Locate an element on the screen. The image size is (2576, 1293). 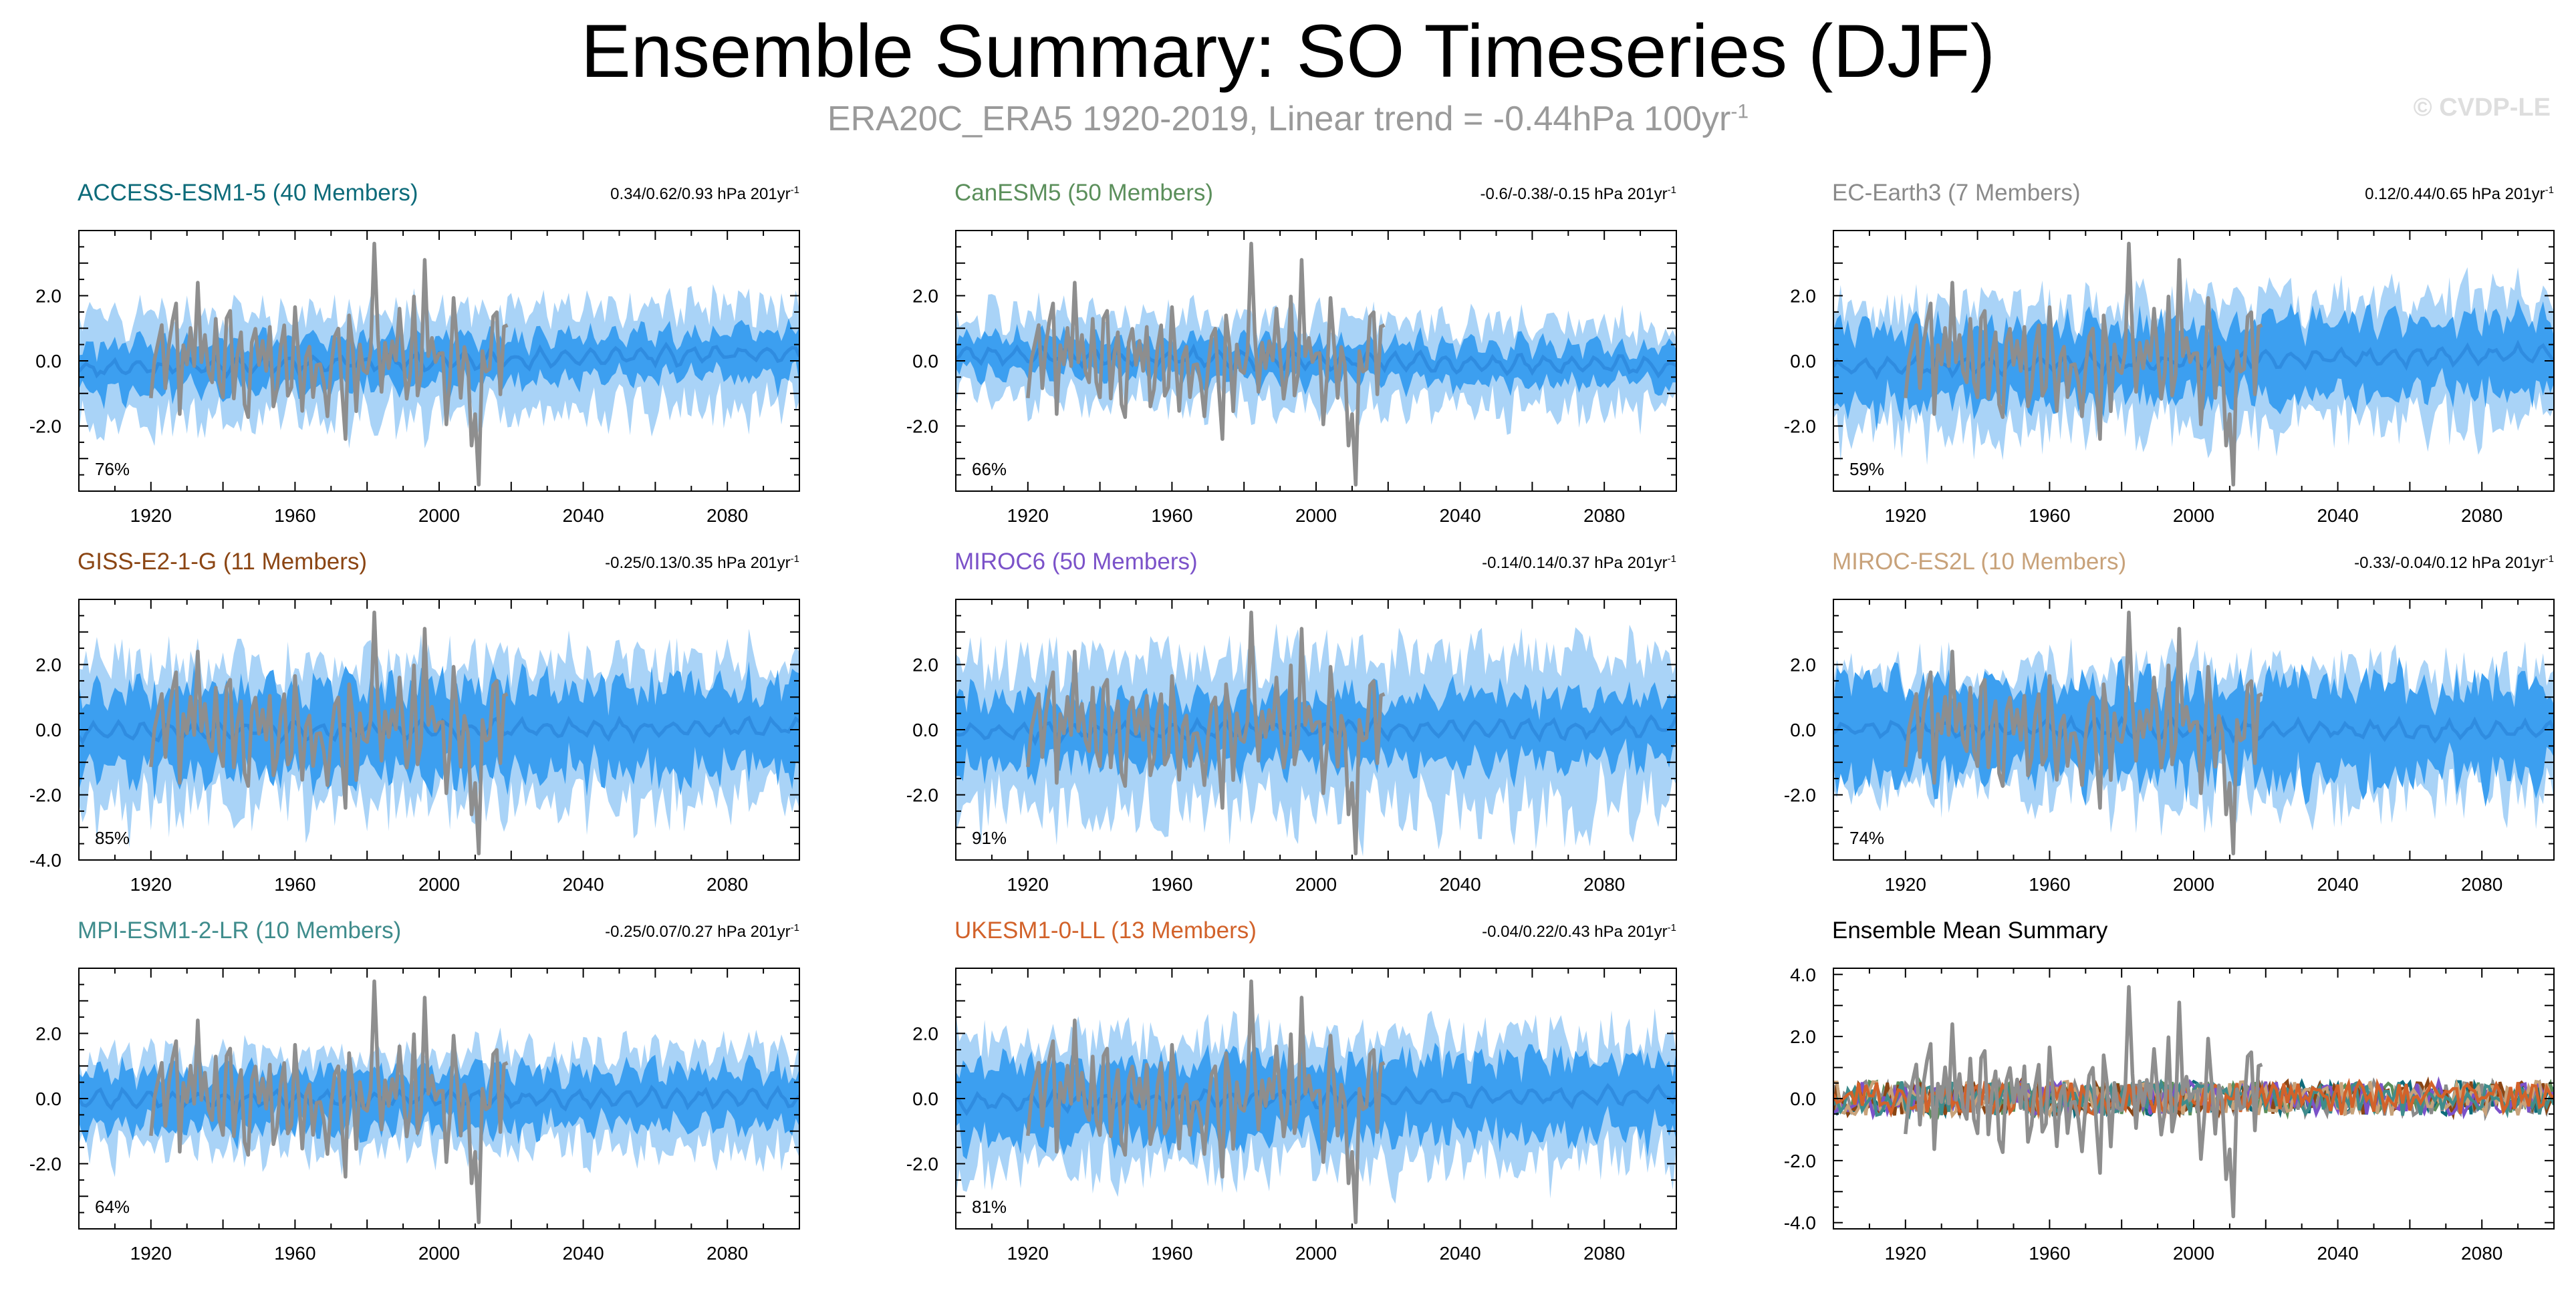
trend-text: -0.25/0.07/0.27 hPa 201yr is located at coordinates (698, 932).